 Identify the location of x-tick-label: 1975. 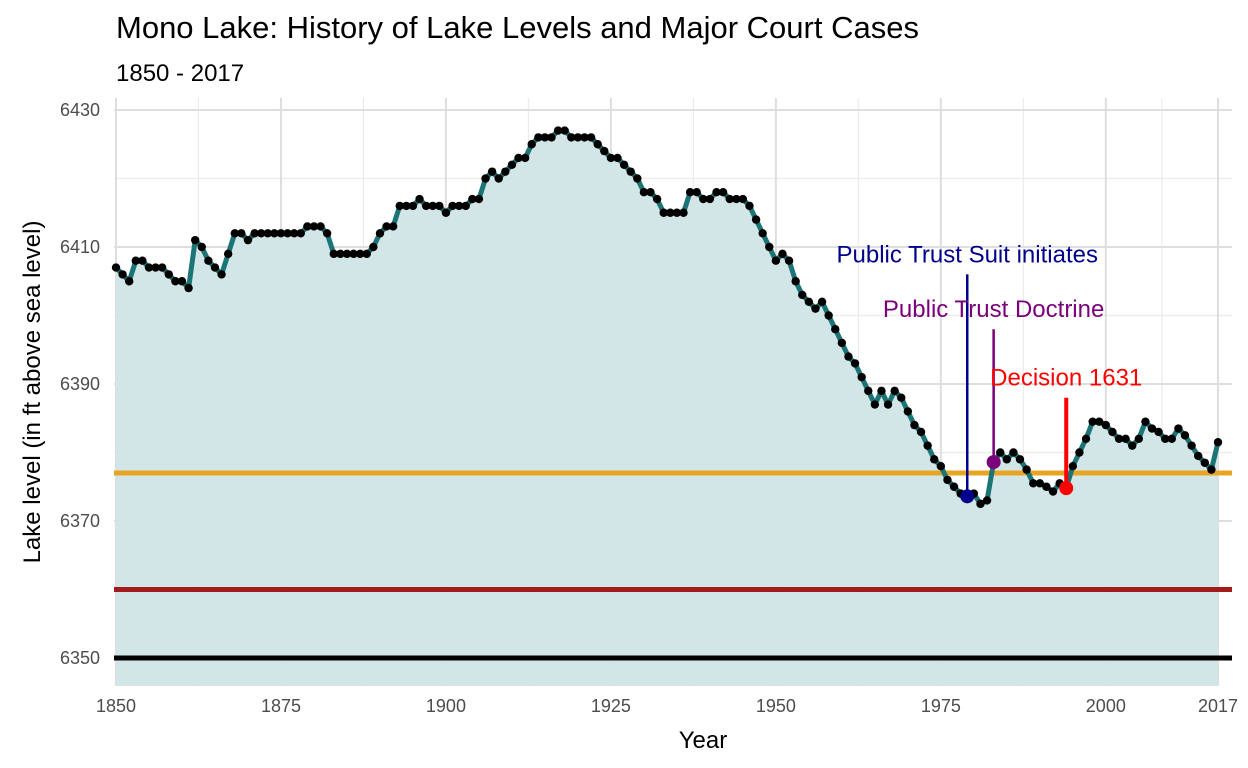
(941, 706).